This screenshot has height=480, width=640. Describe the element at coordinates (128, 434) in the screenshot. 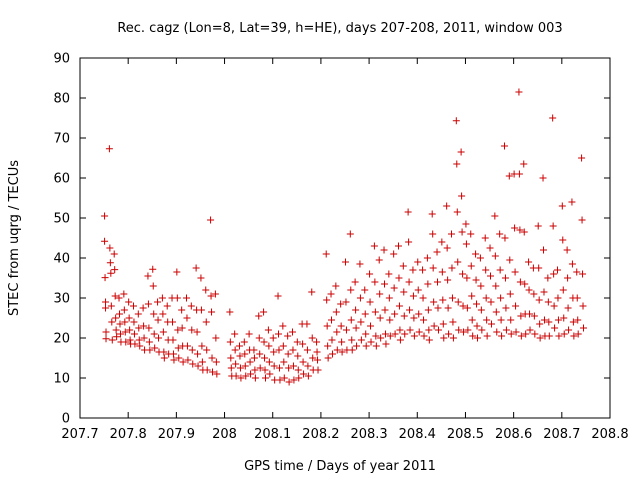

I see `x-tick-label: 207.8` at that location.